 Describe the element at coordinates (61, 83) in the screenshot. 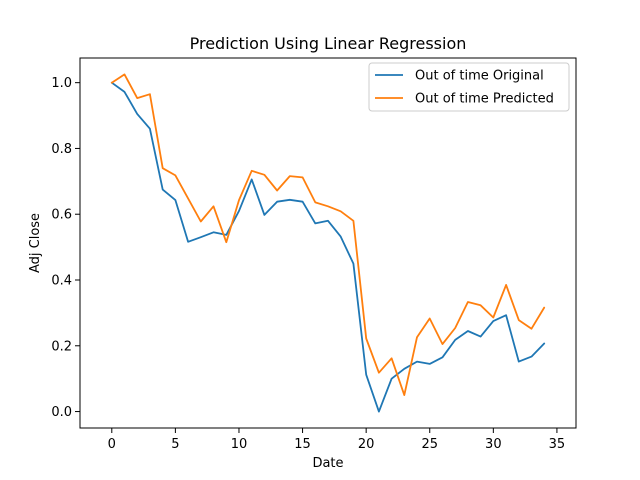

I see `y-tick-label: 1.0` at that location.